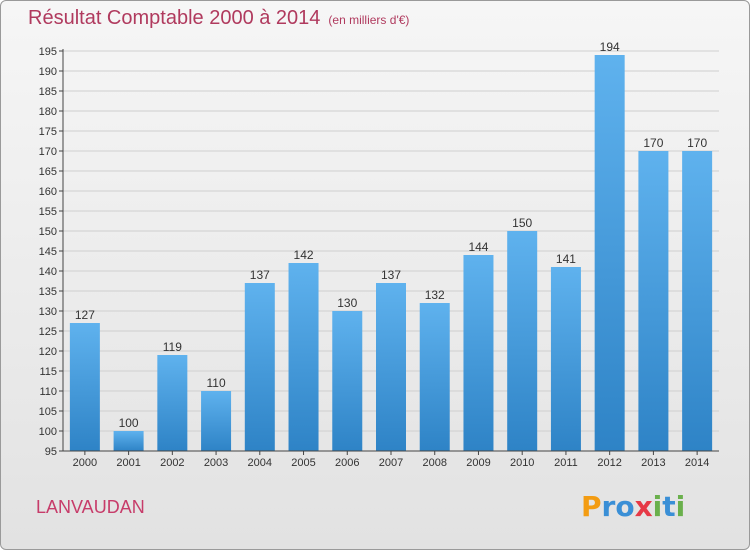  Describe the element at coordinates (48, 232) in the screenshot. I see `y-tick-label: 150` at that location.